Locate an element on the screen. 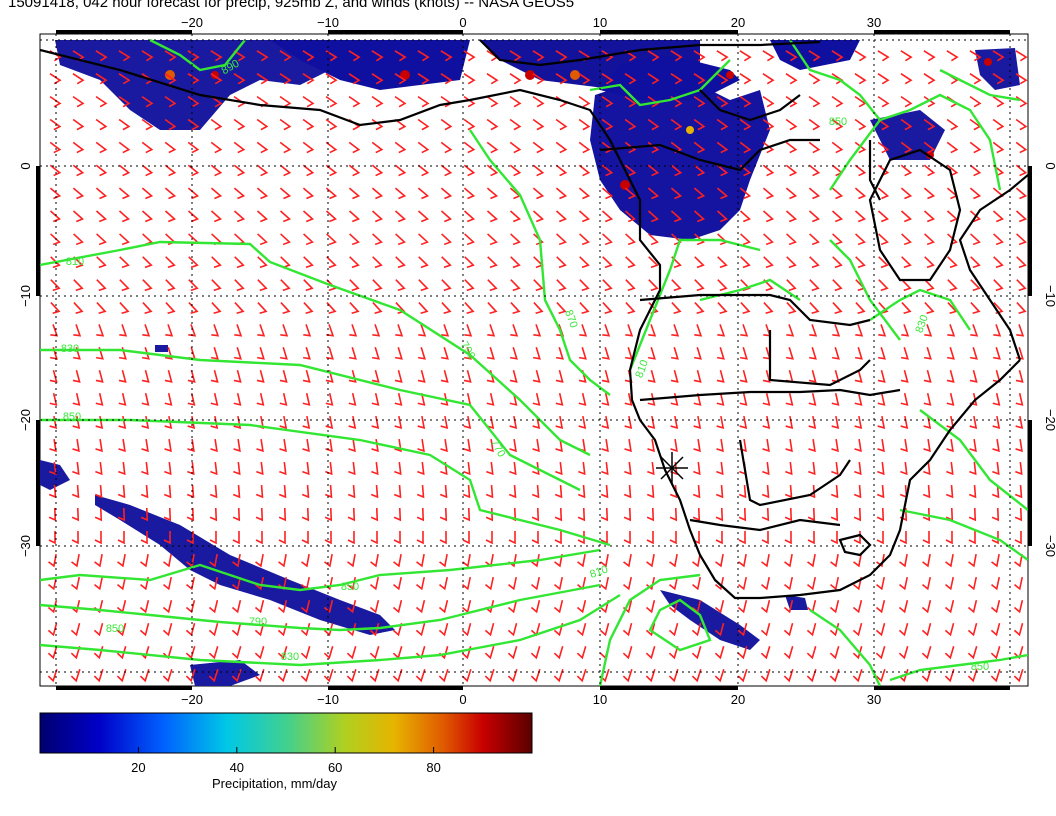 Image resolution: width=1056 pixels, height=816 pixels. lat-label-right: 0 is located at coordinates (1049, 165).